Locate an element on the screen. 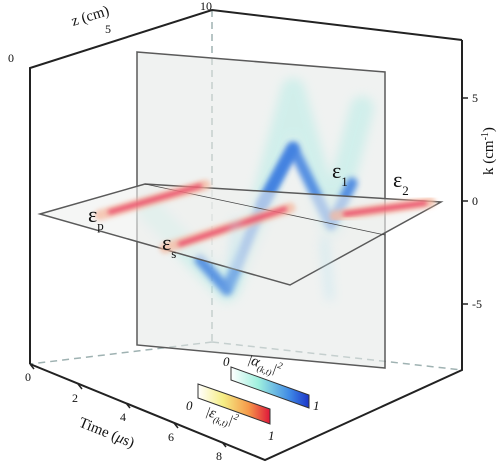 The width and height of the screenshot is (499, 467). time-axis is located at coordinates (128, 405).